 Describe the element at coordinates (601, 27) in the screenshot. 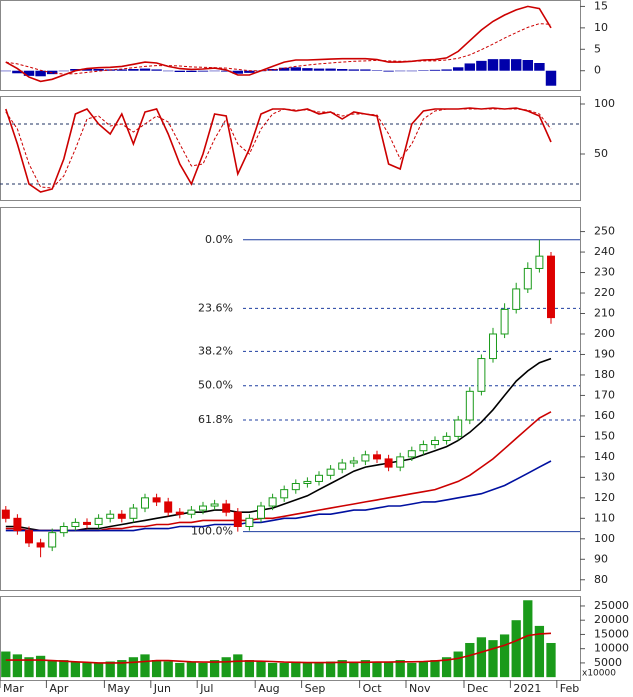

I see `y-tick-label: 10` at that location.